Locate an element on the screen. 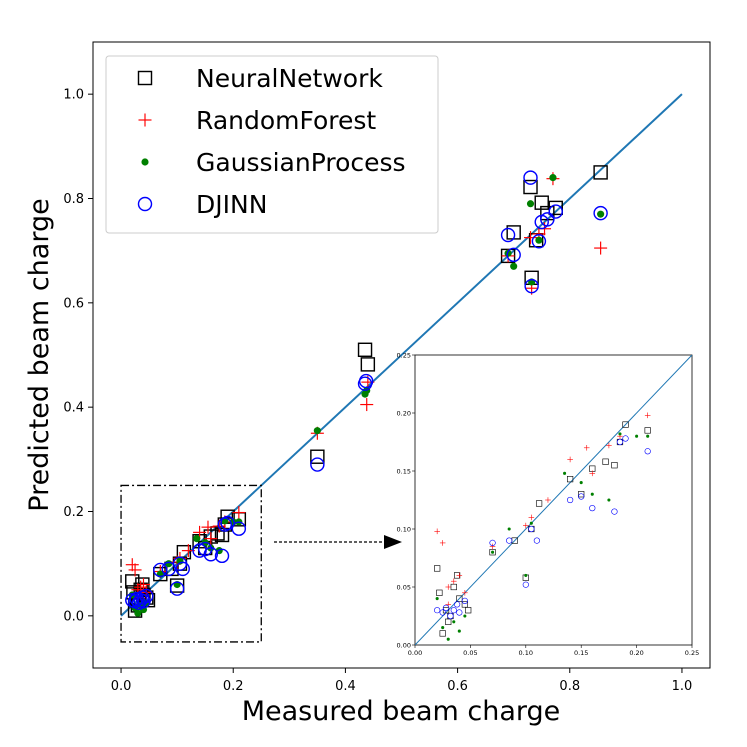 This screenshot has width=747, height=747. inset-x-tick-label: 0.25 is located at coordinates (692, 653).